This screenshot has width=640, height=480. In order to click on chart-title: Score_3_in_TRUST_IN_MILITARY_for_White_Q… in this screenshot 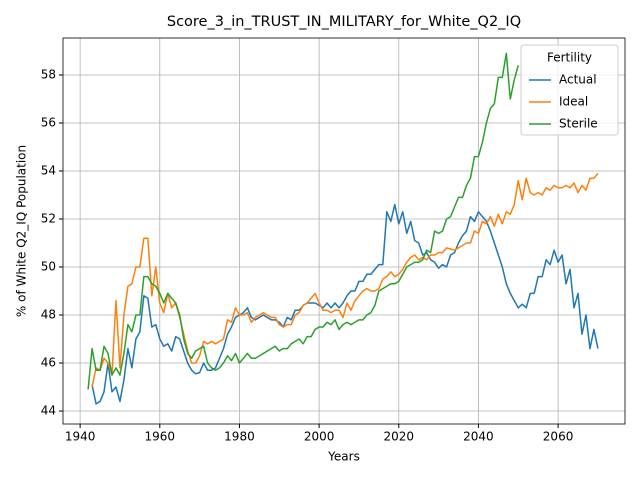, I will do `click(344, 22)`.